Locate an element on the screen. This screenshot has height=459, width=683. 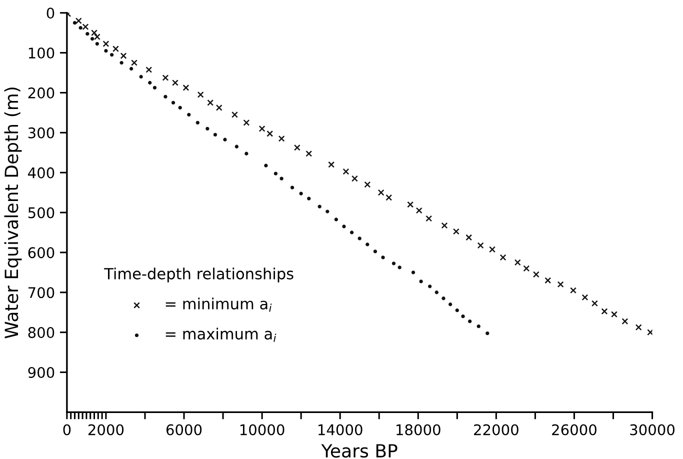
x-tick-label: 6000 is located at coordinates (184, 430).